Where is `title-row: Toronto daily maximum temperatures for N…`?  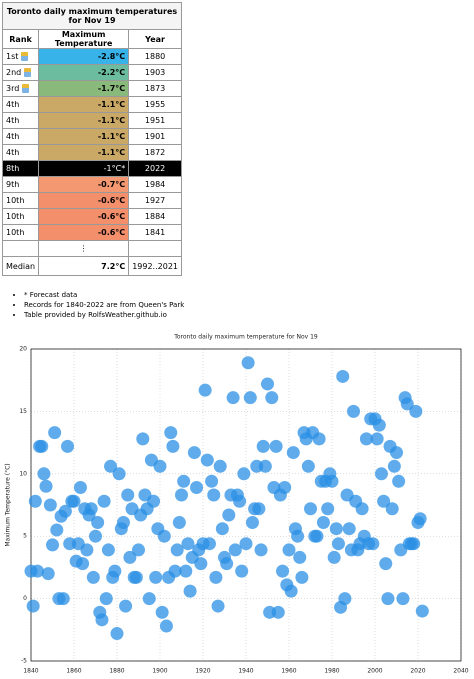
title-row: Toronto daily maximum temperatures for N… is located at coordinates (92, 16).